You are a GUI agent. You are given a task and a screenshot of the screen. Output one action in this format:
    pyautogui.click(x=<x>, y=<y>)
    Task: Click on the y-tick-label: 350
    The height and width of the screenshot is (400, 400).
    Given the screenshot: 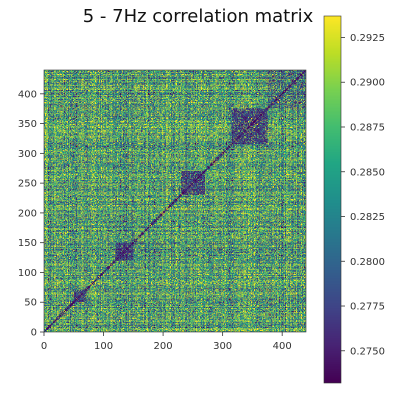 What is the action you would take?
    pyautogui.click(x=27, y=124)
    